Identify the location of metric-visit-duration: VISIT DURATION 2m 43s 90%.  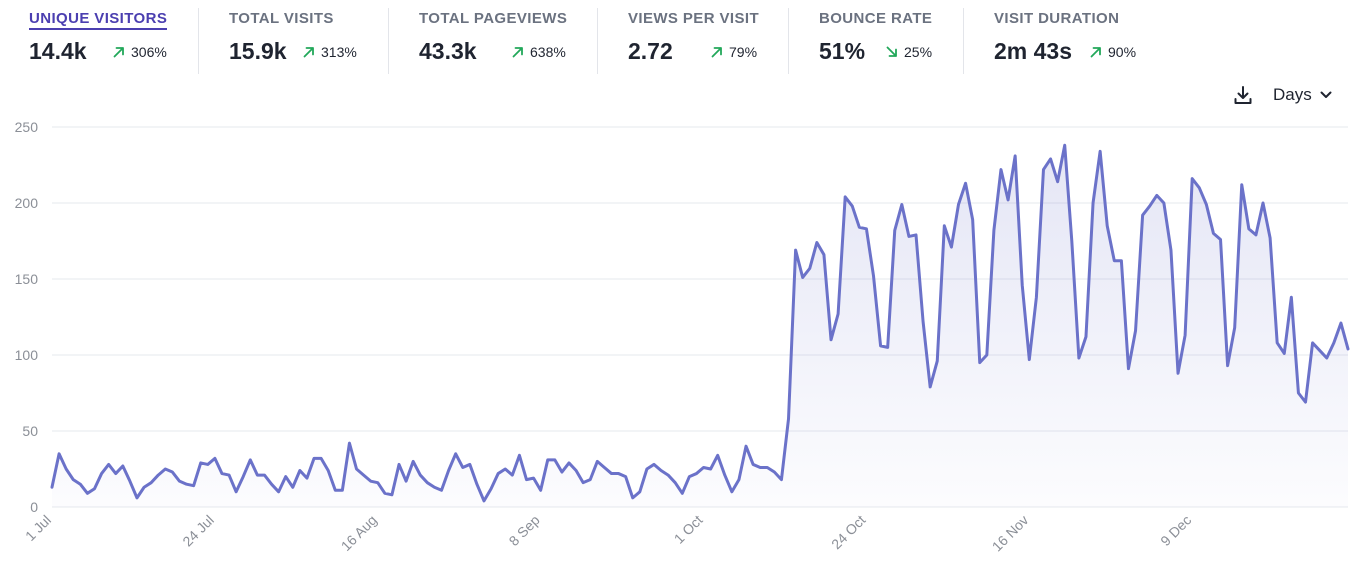
(1063, 41).